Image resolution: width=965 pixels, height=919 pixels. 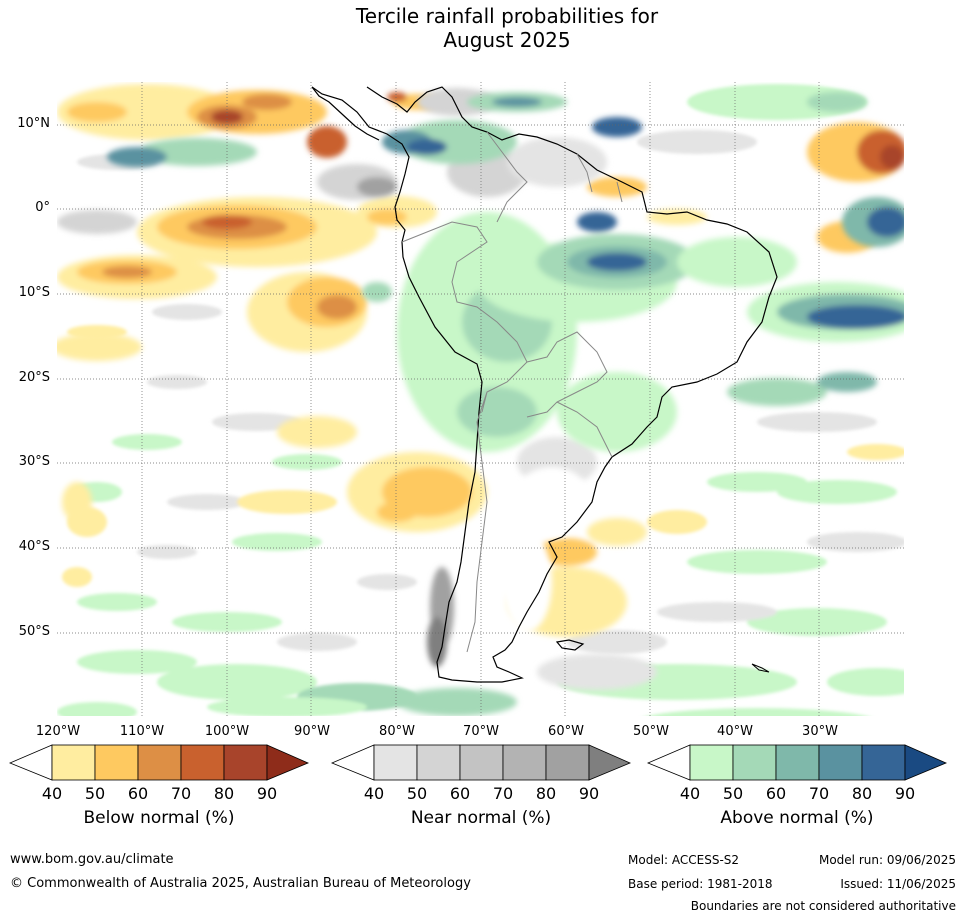 What do you see at coordinates (267, 793) in the screenshot?
I see `cb-below-tick-90: 90` at bounding box center [267, 793].